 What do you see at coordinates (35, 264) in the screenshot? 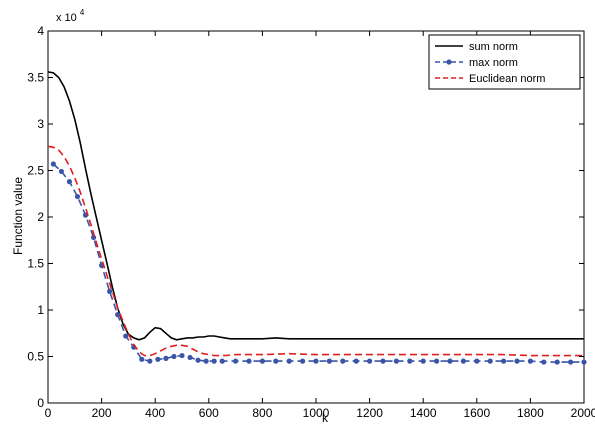
I see `y-tick-label: 1.5` at bounding box center [35, 264].